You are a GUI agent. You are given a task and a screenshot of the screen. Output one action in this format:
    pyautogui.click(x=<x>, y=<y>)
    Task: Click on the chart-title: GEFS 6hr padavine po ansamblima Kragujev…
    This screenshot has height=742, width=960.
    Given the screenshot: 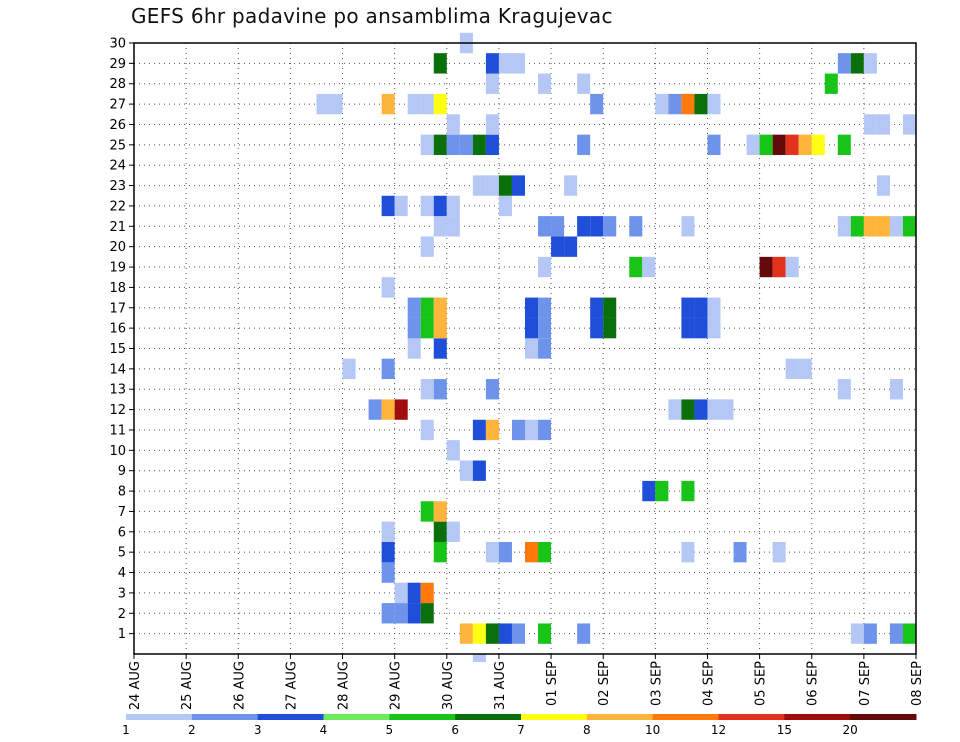 What is the action you would take?
    pyautogui.click(x=372, y=16)
    